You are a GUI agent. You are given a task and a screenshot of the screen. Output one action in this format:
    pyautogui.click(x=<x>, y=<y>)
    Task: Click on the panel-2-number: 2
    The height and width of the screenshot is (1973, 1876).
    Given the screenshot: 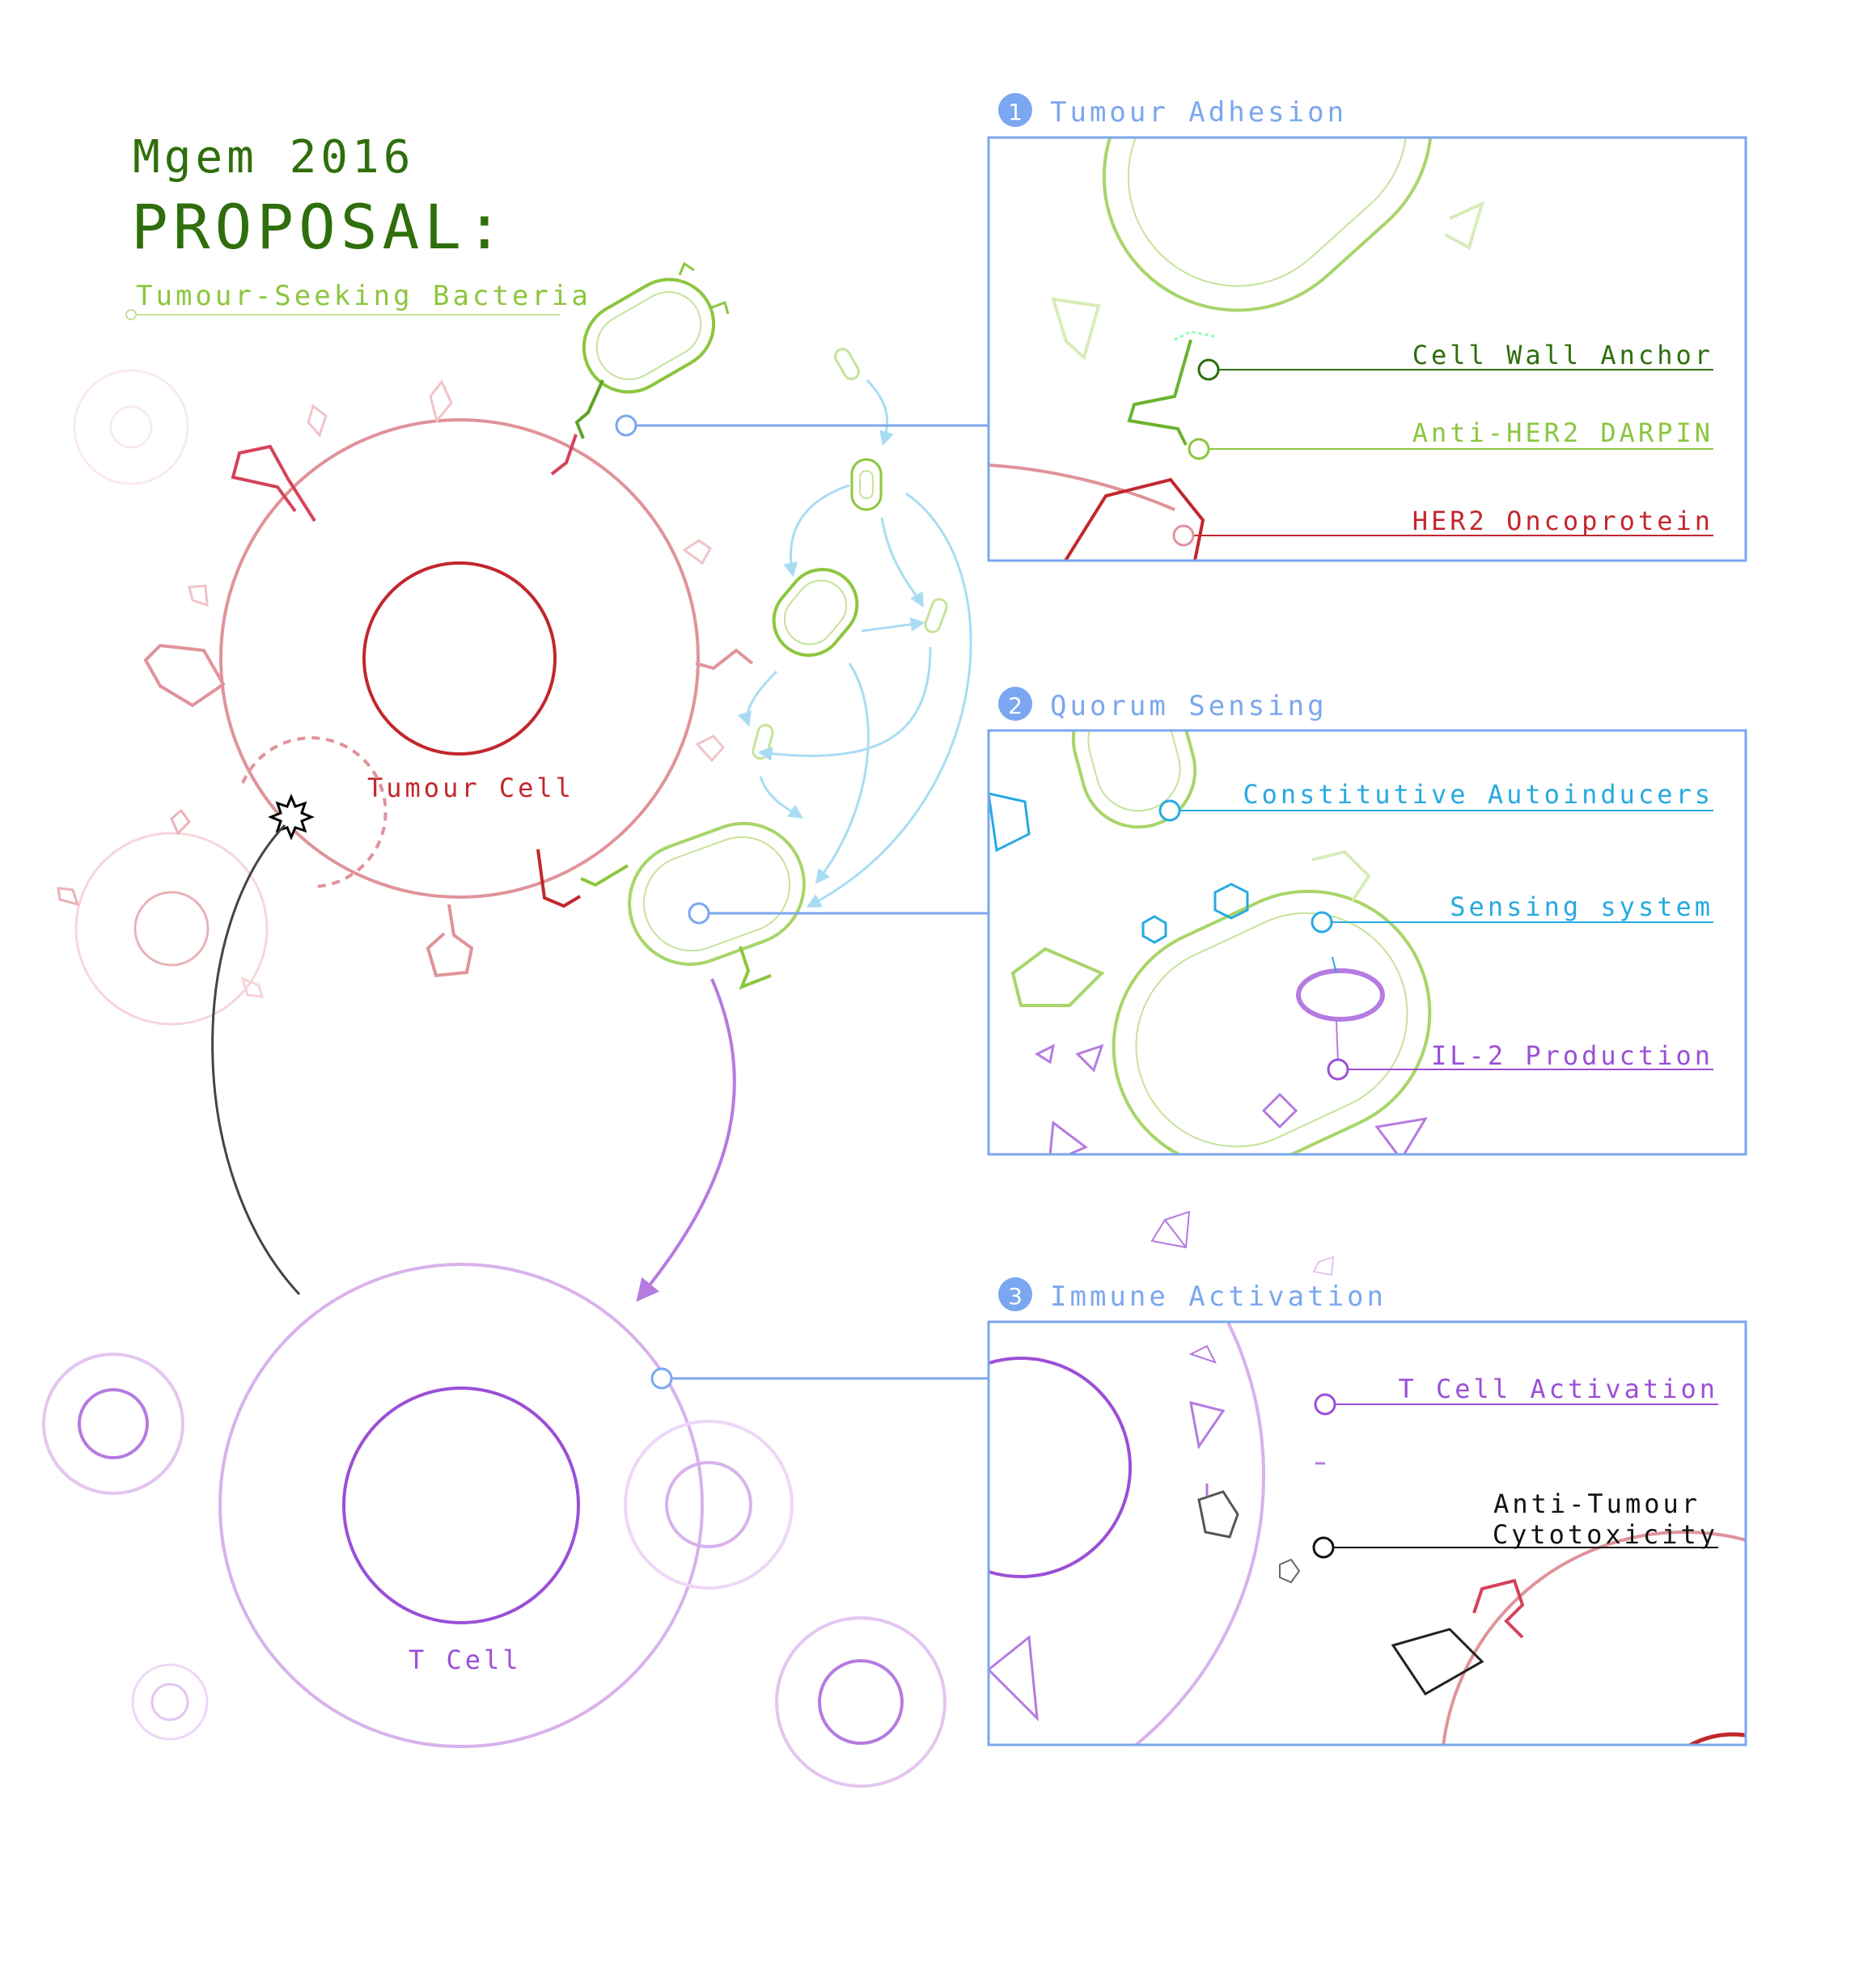 What is the action you would take?
    pyautogui.click(x=1015, y=705)
    